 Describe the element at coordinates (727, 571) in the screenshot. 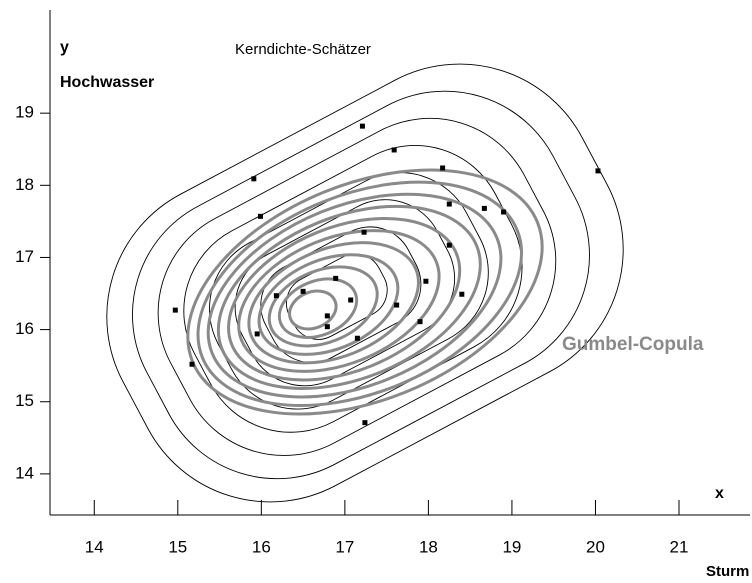

I see `x-axis-label: Sturm` at that location.